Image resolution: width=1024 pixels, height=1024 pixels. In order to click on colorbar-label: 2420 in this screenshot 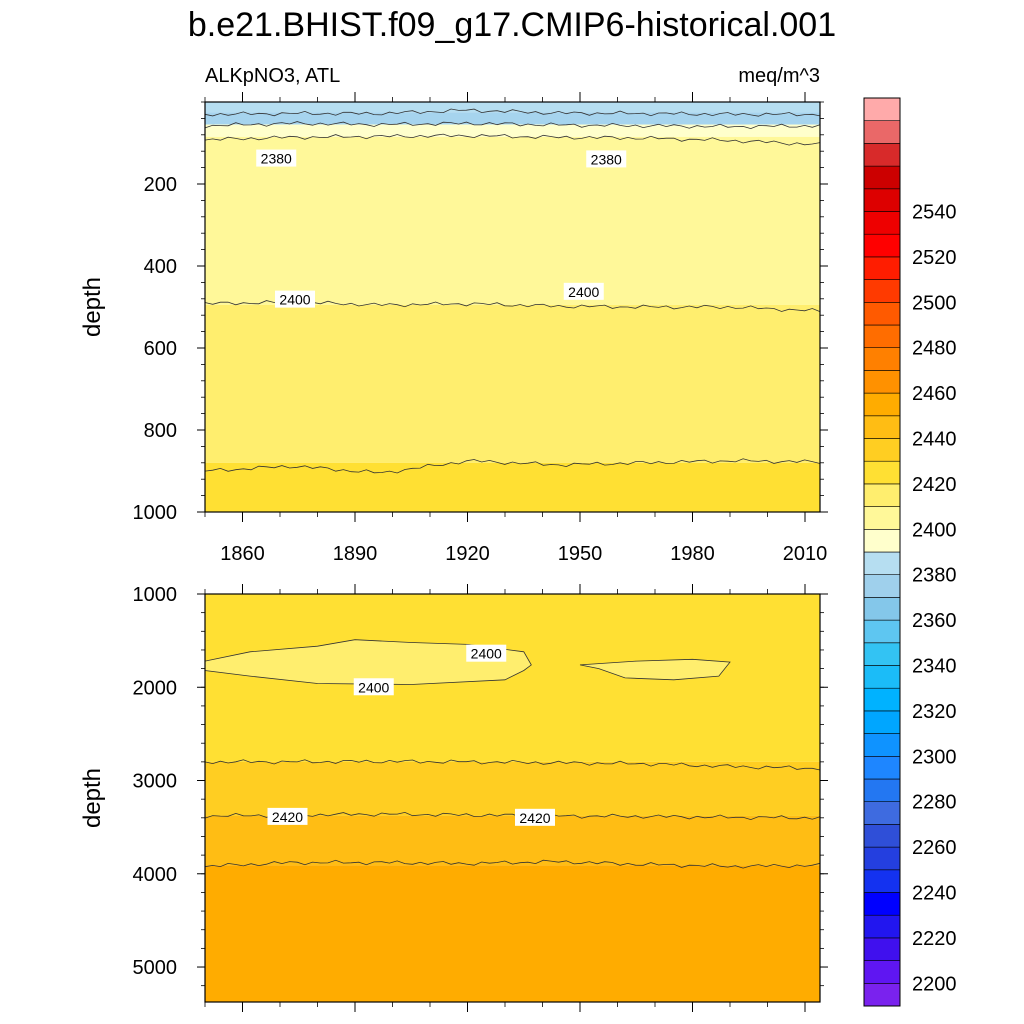, I will do `click(934, 485)`.